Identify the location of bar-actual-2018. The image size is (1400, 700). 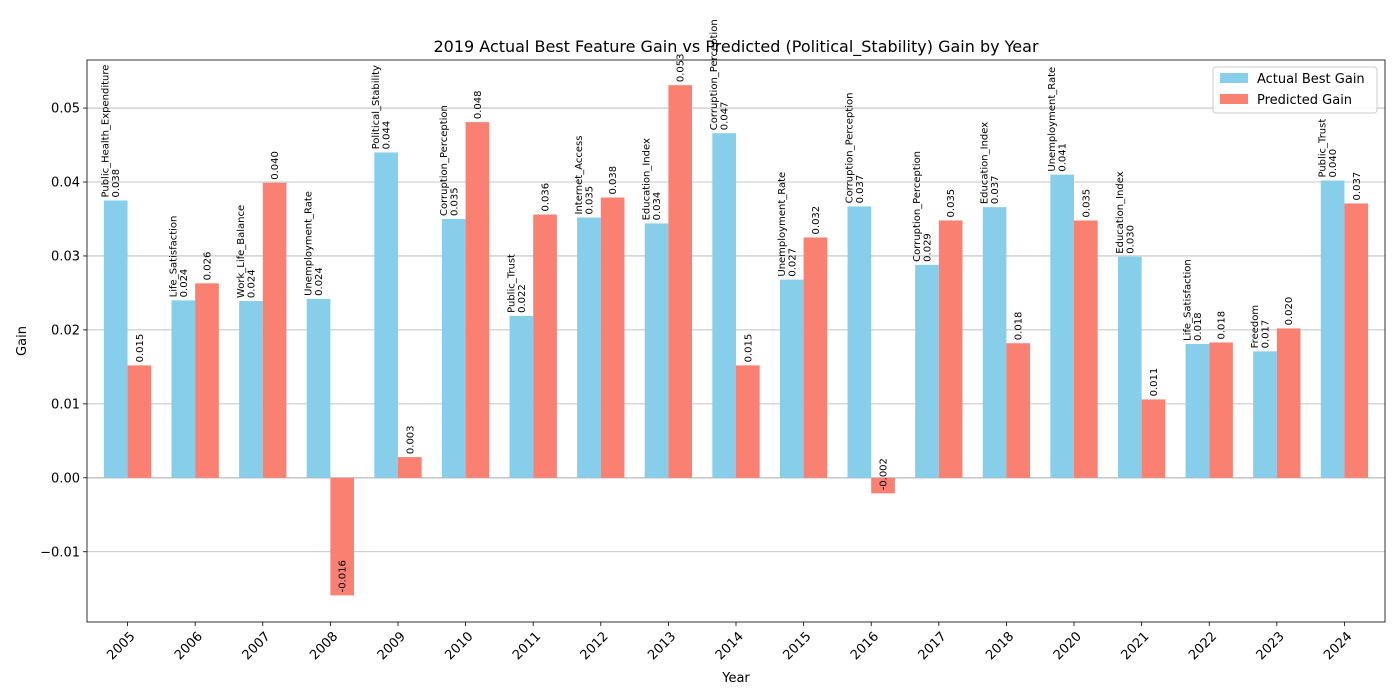
(994, 342).